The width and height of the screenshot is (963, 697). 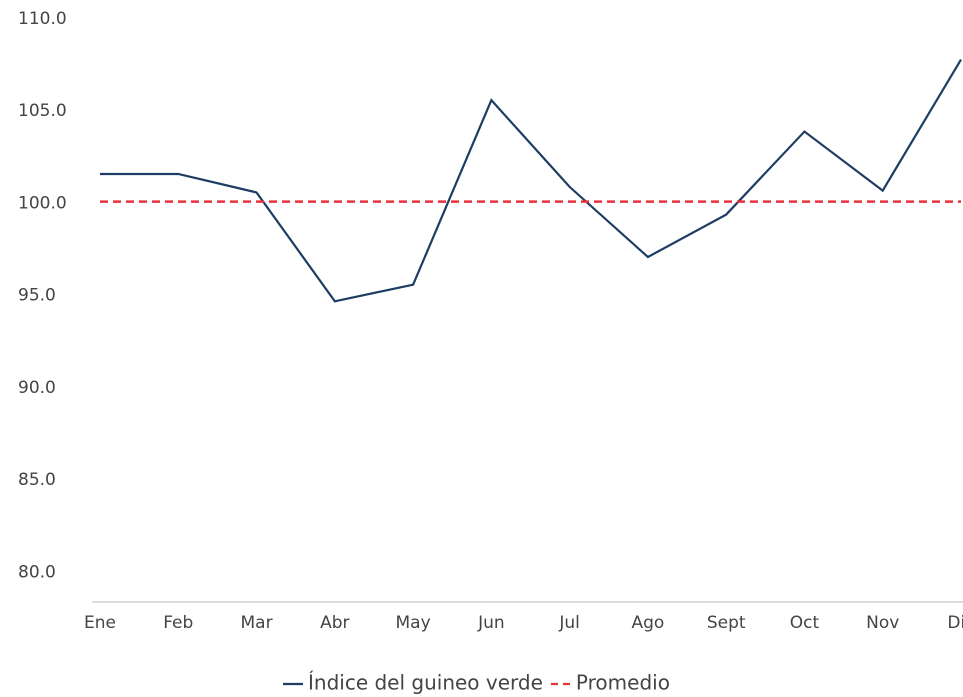 What do you see at coordinates (623, 683) in the screenshot?
I see `legend-label: Promedio` at bounding box center [623, 683].